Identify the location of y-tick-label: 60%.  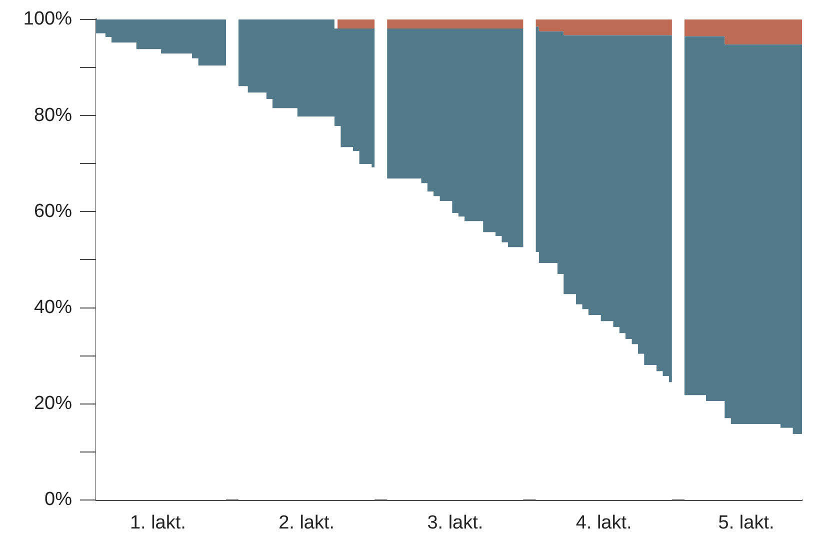
(53, 211).